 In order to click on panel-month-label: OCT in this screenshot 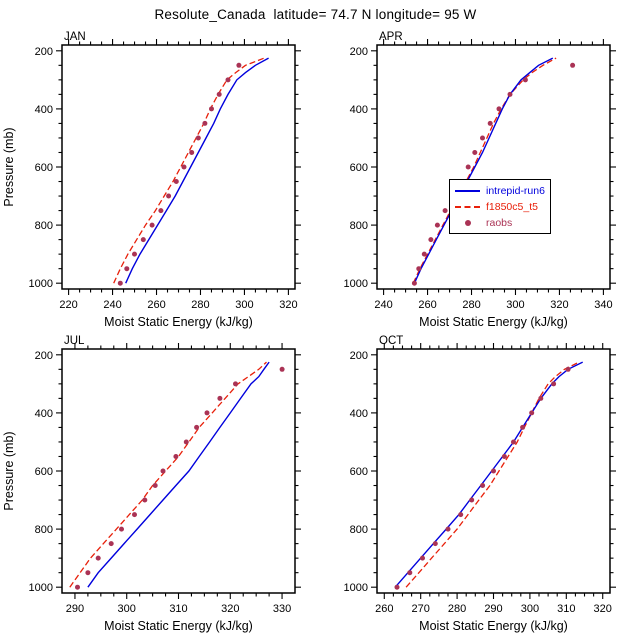, I will do `click(391, 341)`.